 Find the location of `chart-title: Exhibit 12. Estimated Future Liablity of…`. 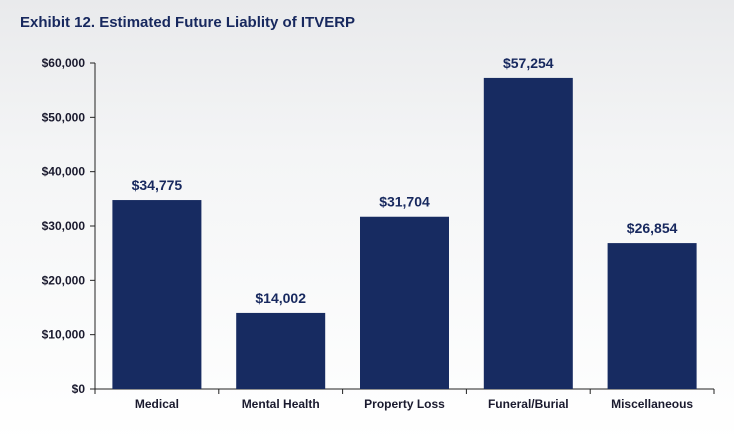

chart-title: Exhibit 12. Estimated Future Liablity of… is located at coordinates (188, 22).